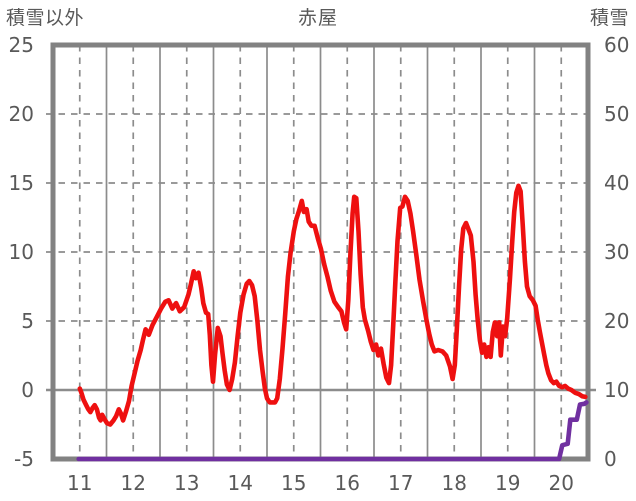  I want to click on x-axis-tick-label: 16, so click(347, 483).